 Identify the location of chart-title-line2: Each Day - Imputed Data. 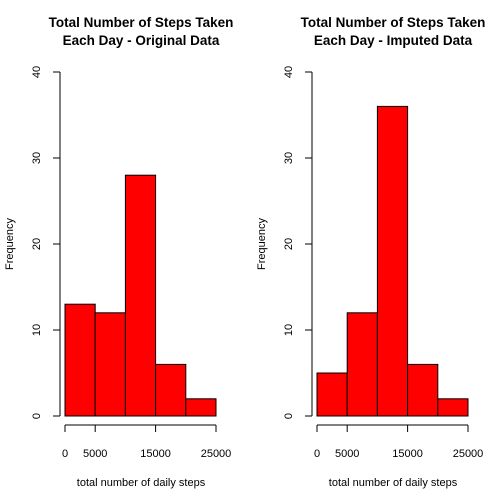
(393, 40).